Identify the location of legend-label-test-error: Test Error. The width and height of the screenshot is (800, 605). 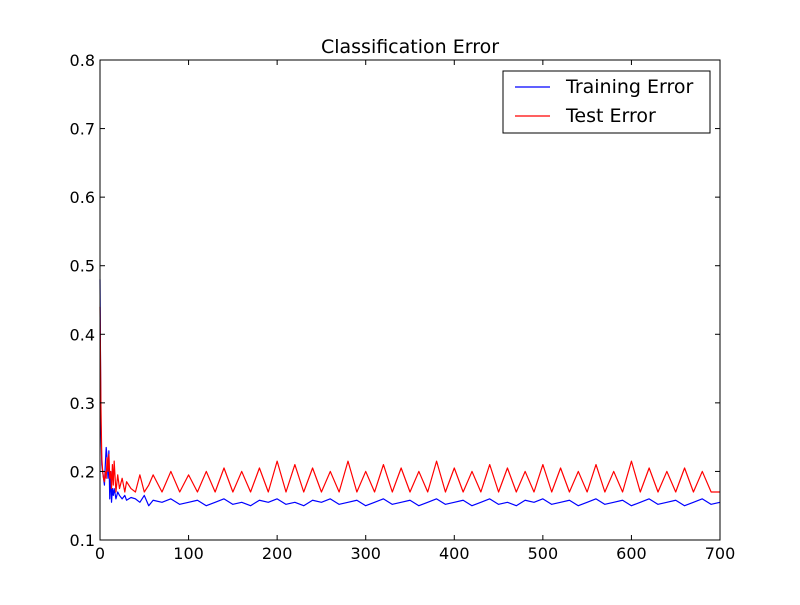
(610, 116).